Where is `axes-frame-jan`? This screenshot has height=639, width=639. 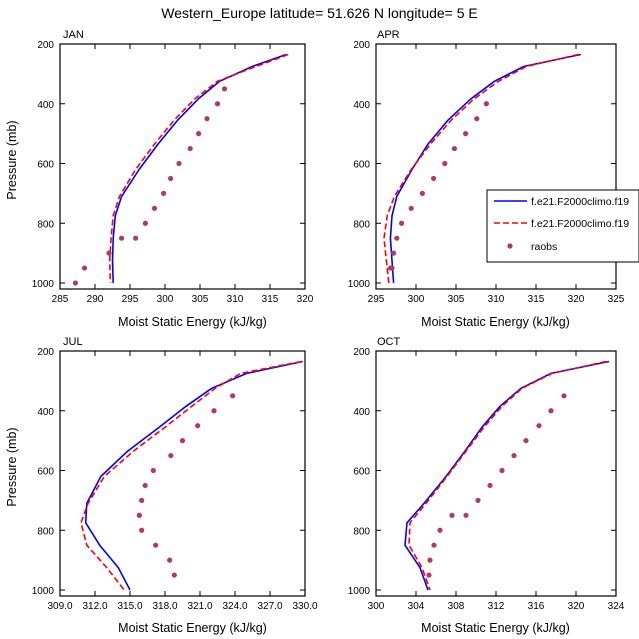 axes-frame-jan is located at coordinates (182, 166).